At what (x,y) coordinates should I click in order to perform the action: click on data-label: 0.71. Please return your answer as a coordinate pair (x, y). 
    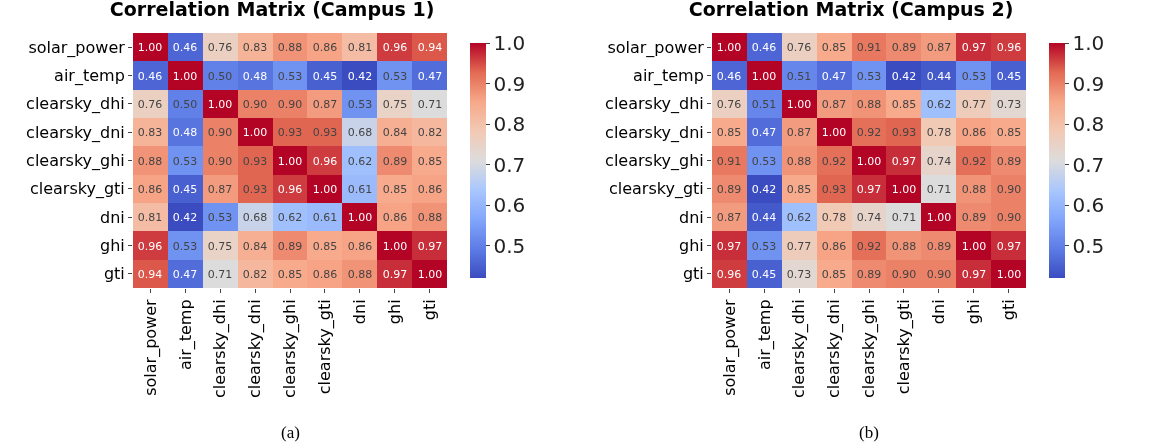
    Looking at the image, I should click on (904, 217).